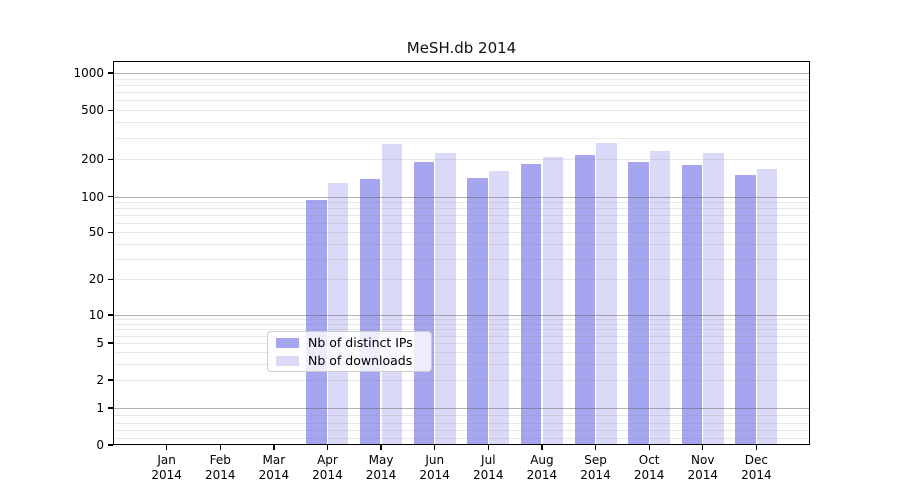 This screenshot has height=500, width=900. I want to click on gridline-minor-0.4, so click(461, 431).